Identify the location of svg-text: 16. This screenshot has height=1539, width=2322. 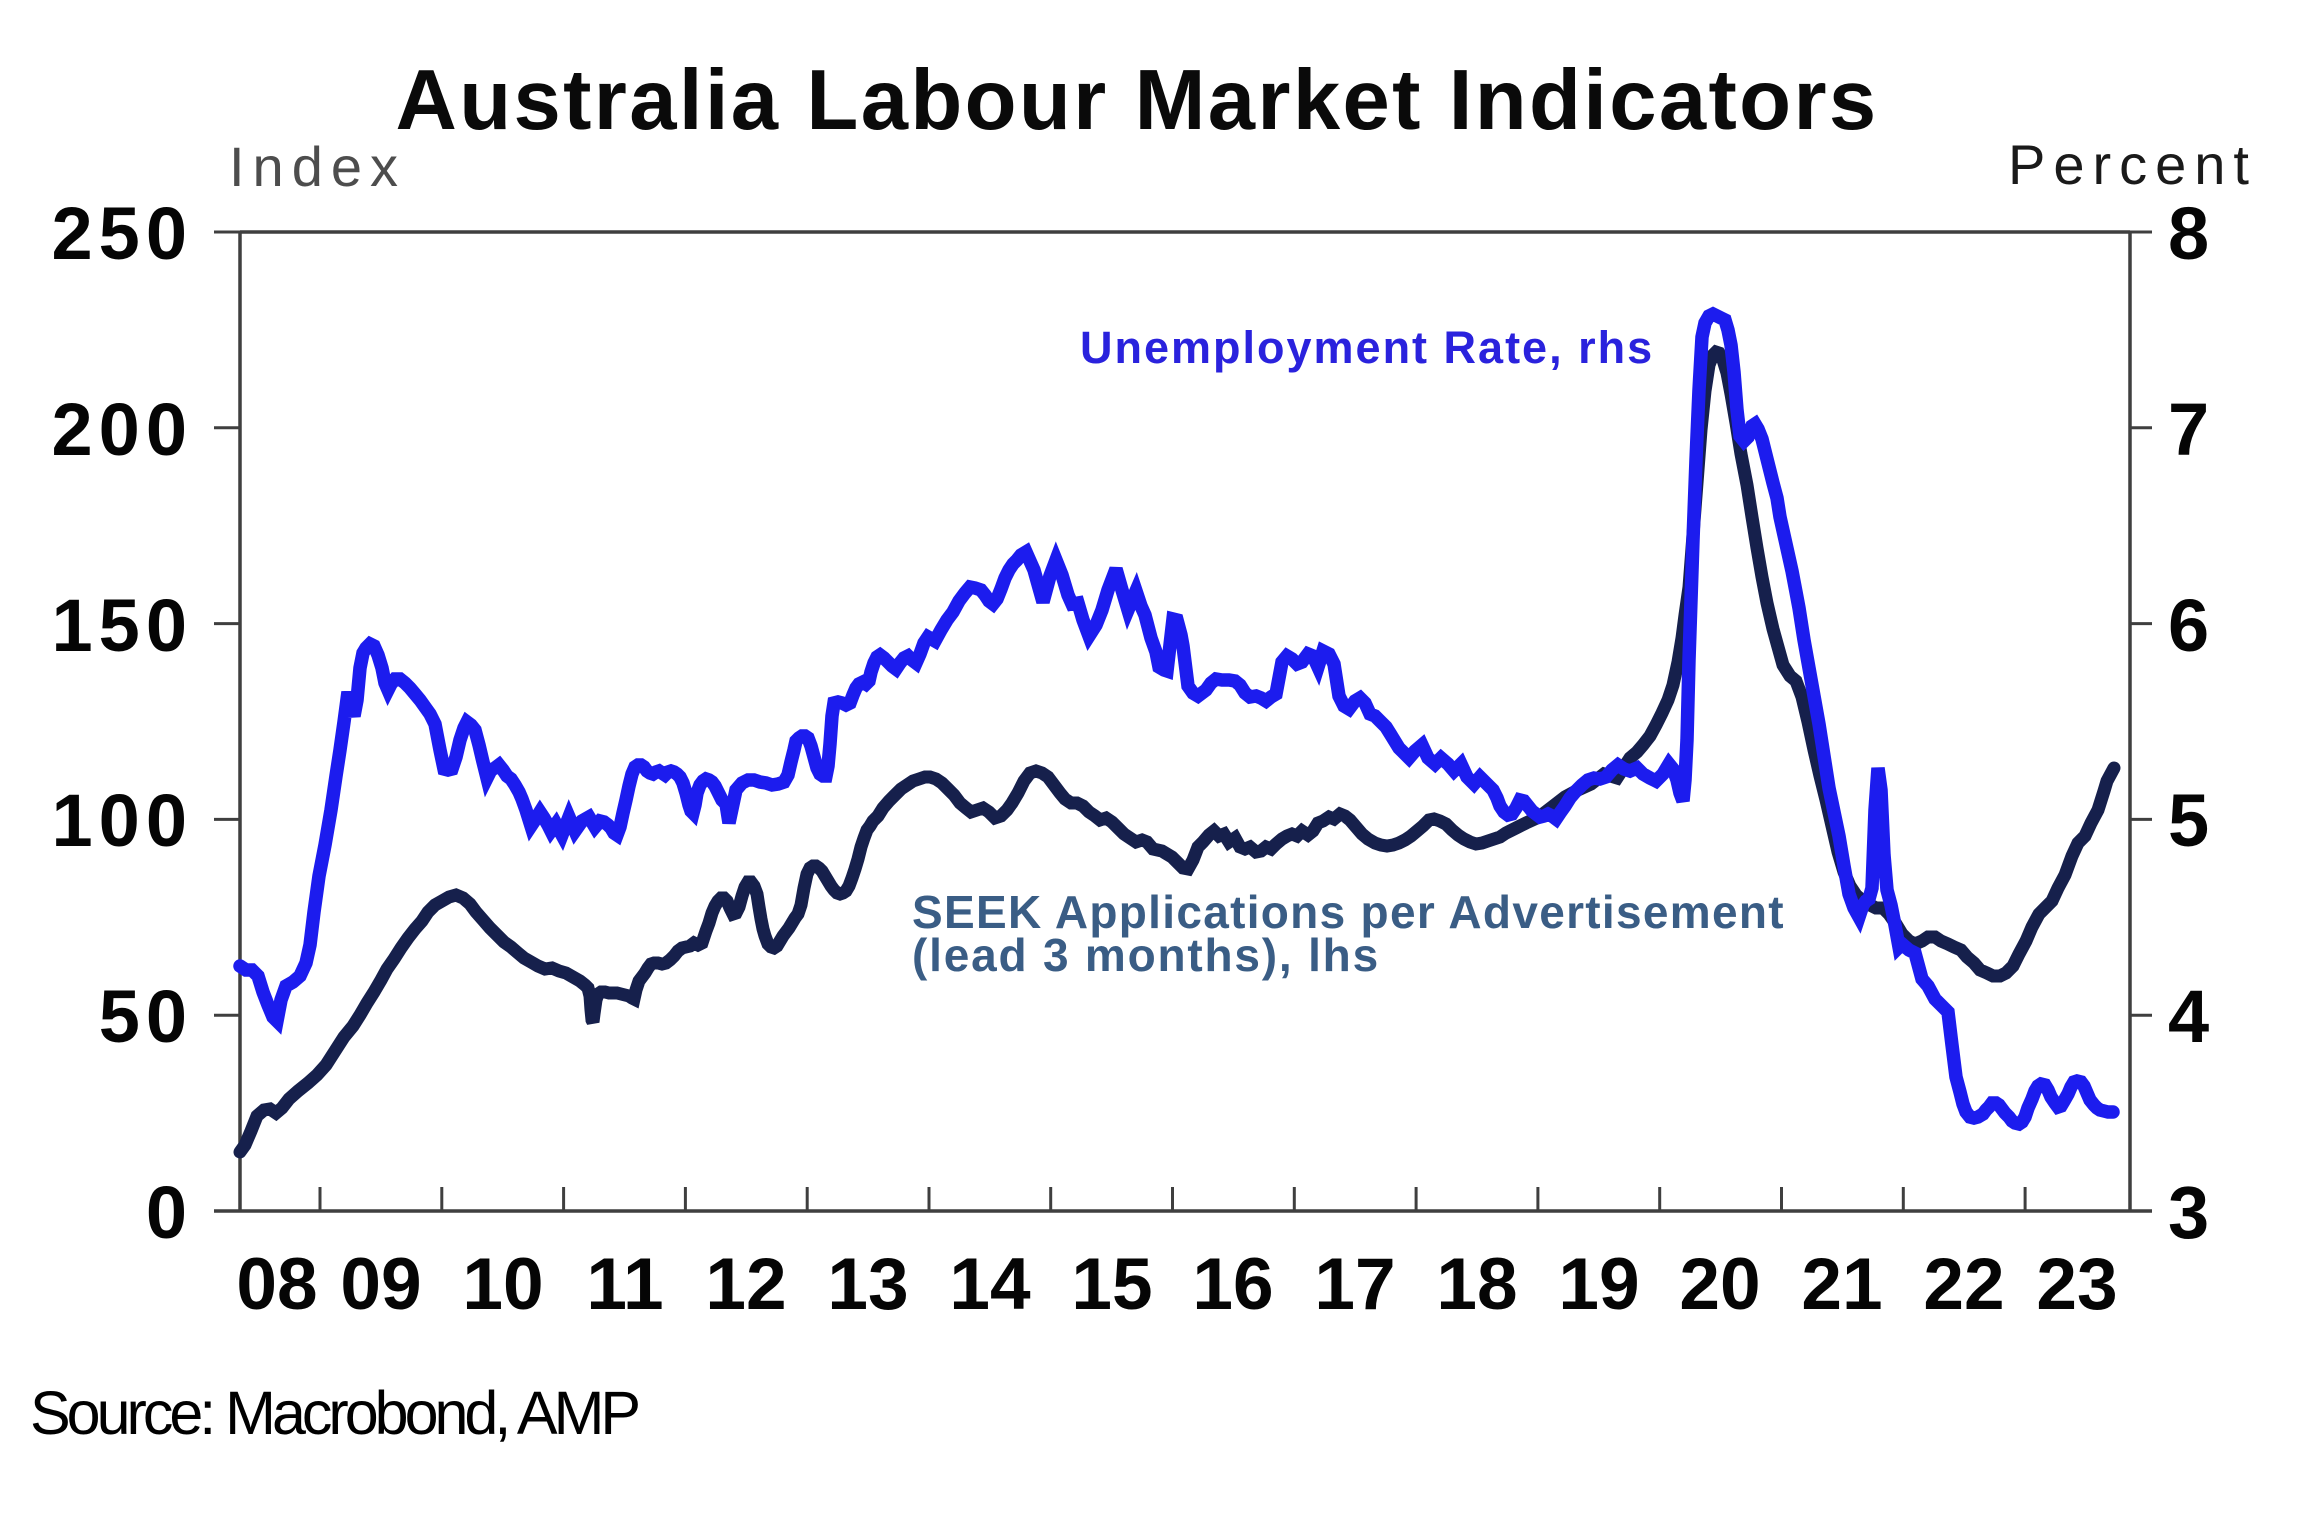
(1232, 1284).